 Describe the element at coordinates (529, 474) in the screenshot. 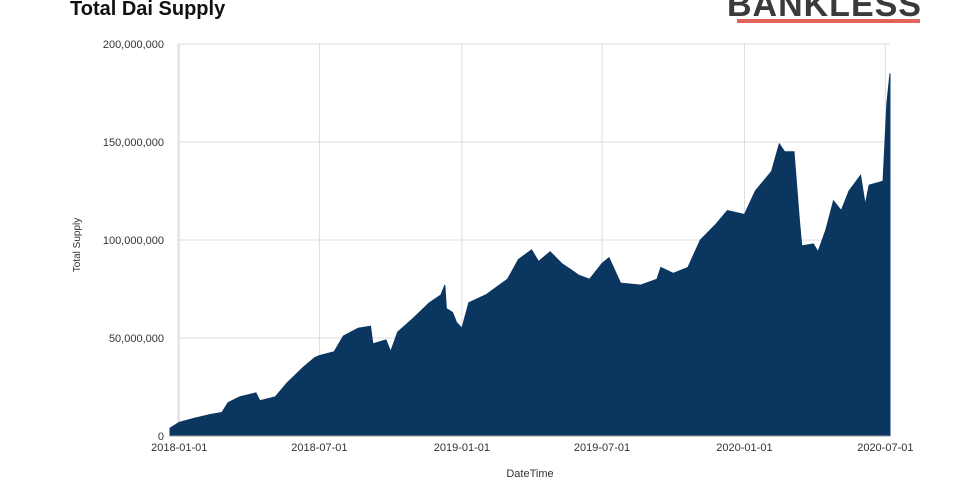

I see `x-axis-label: DateTime` at that location.